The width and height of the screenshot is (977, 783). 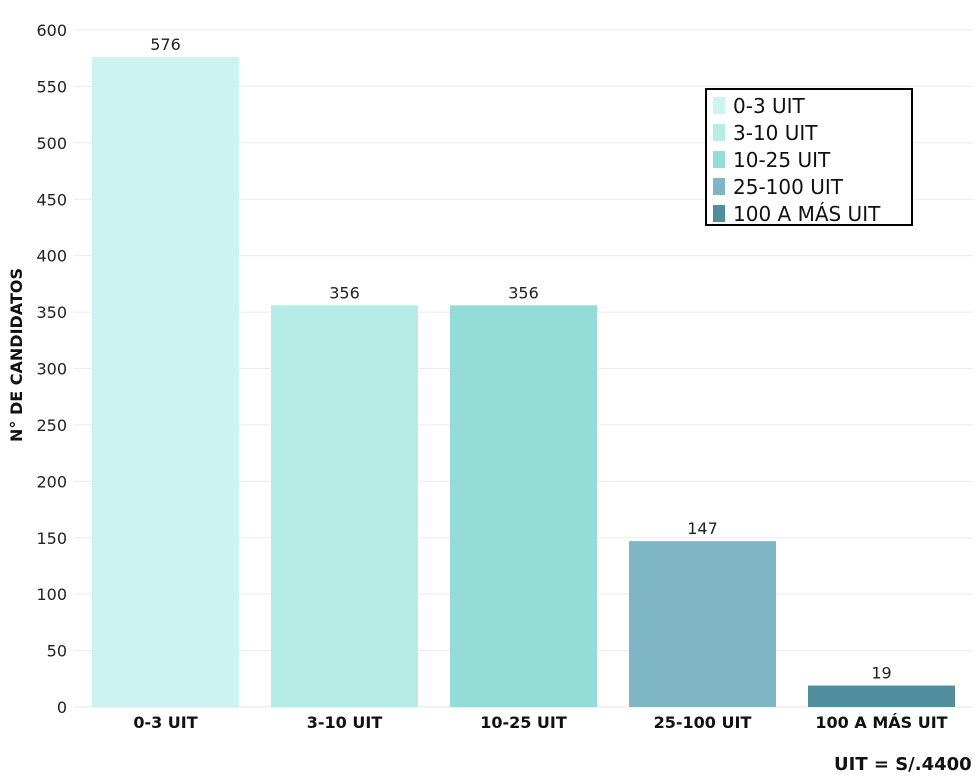 What do you see at coordinates (782, 159) in the screenshot?
I see `legend-label: 10-25 UIT` at bounding box center [782, 159].